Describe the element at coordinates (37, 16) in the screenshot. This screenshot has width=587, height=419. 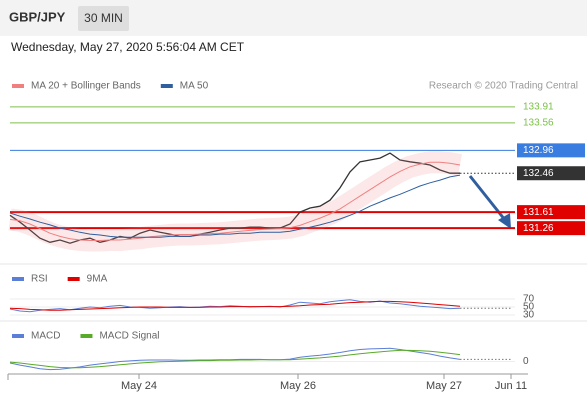
I see `symbol: GBP/JPY` at that location.